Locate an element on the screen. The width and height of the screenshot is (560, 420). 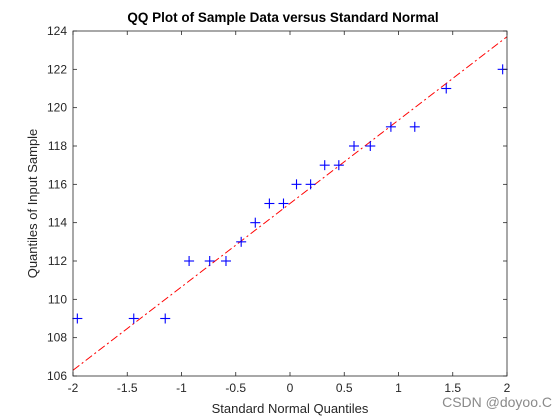
y-tick-label: 118 is located at coordinates (57, 146).